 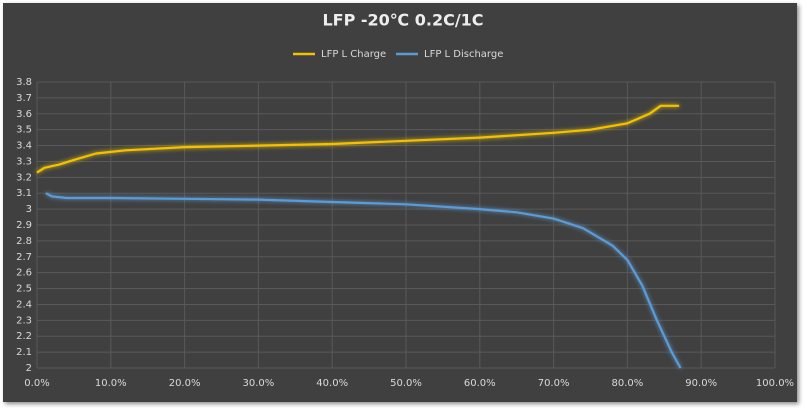 What do you see at coordinates (24, 130) in the screenshot?
I see `y-tick-label: 3.5` at bounding box center [24, 130].